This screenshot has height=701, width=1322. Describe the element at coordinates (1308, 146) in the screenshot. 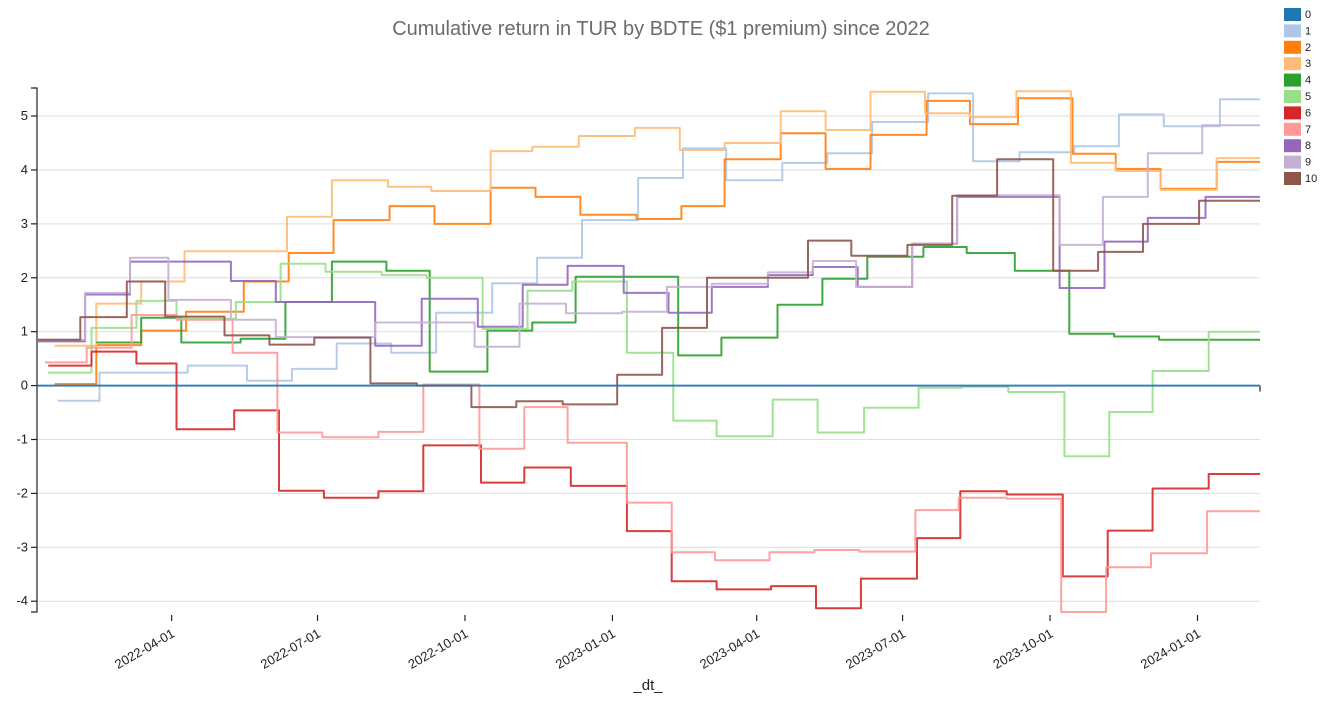

I see `legend-label: 8` at that location.